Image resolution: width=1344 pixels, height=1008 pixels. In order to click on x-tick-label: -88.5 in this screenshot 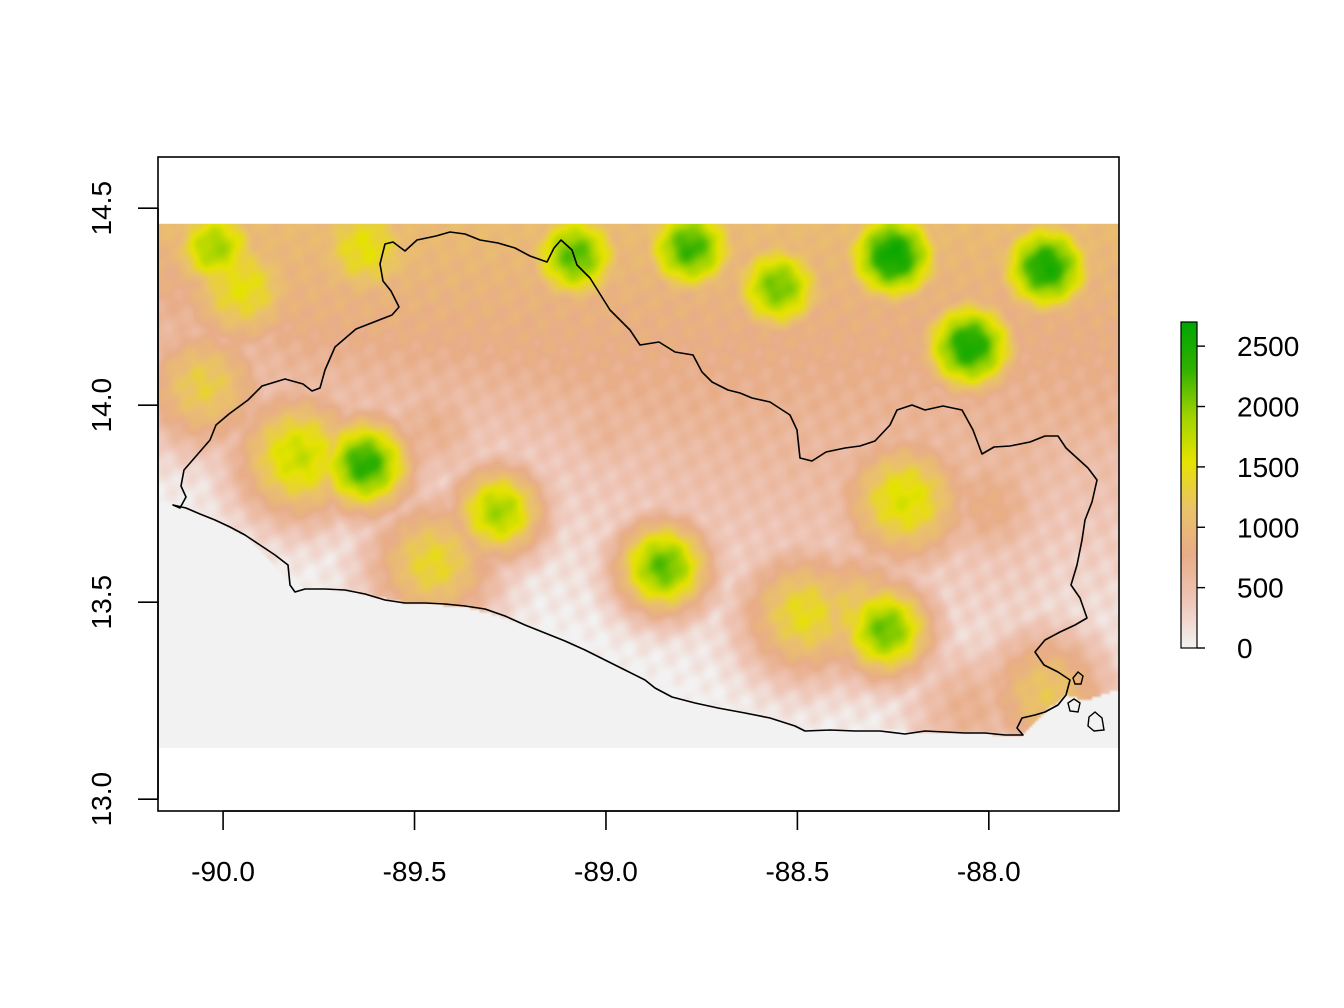, I will do `click(797, 871)`.